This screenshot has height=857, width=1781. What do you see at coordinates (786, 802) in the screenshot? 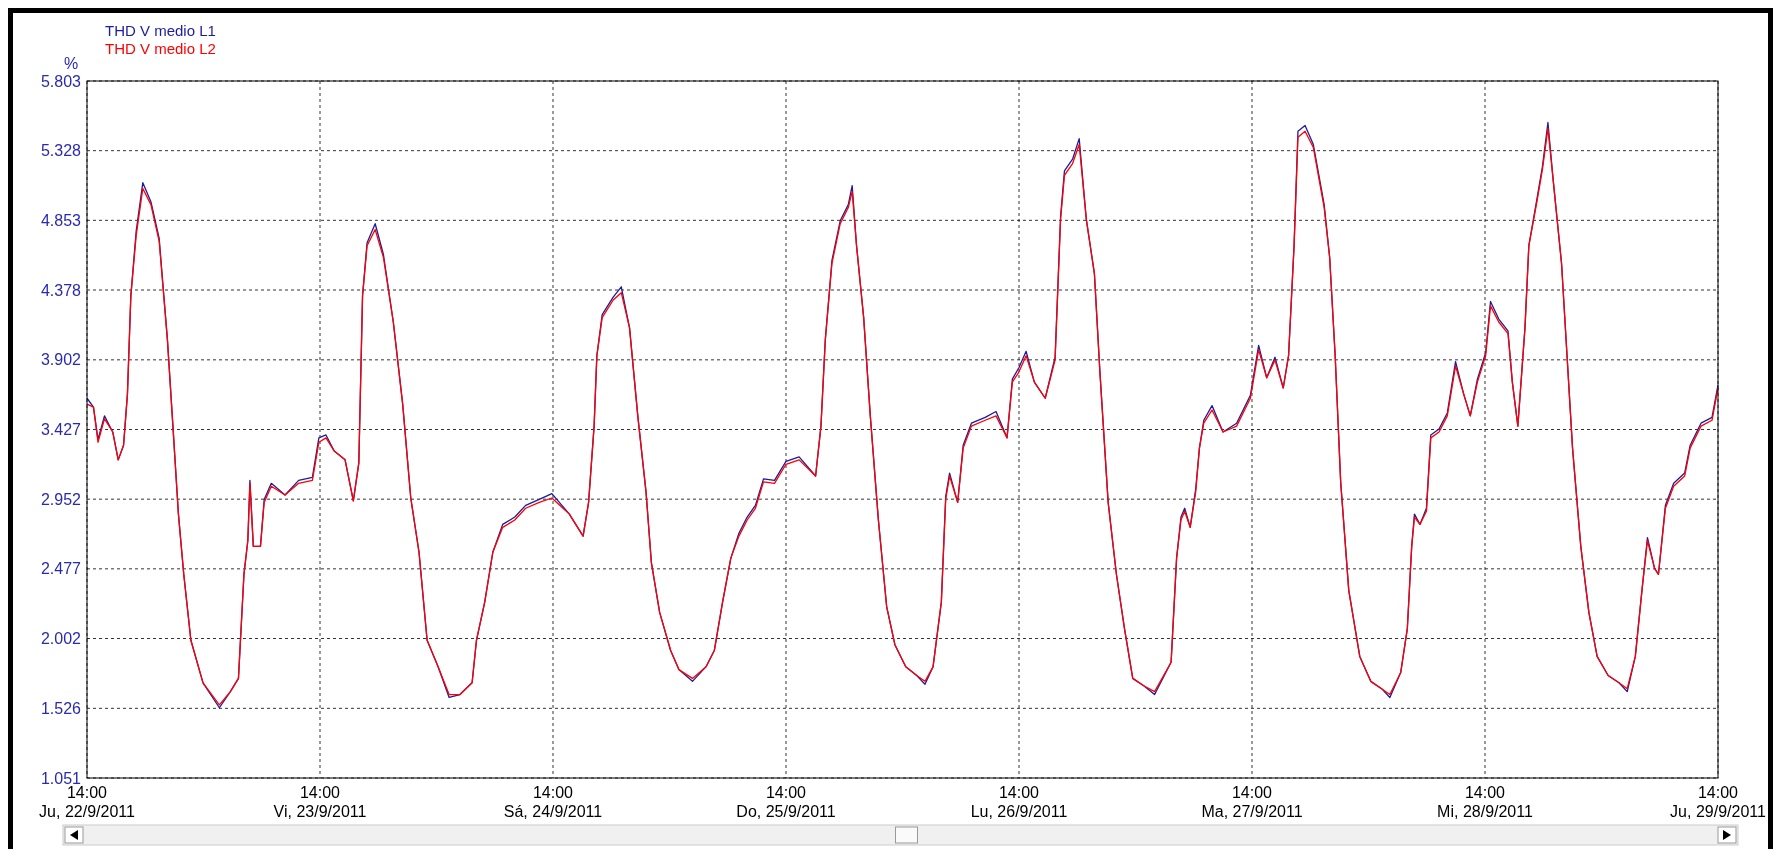
I see `x-tick-label: 14:00 Do, 25/9/2011` at bounding box center [786, 802].